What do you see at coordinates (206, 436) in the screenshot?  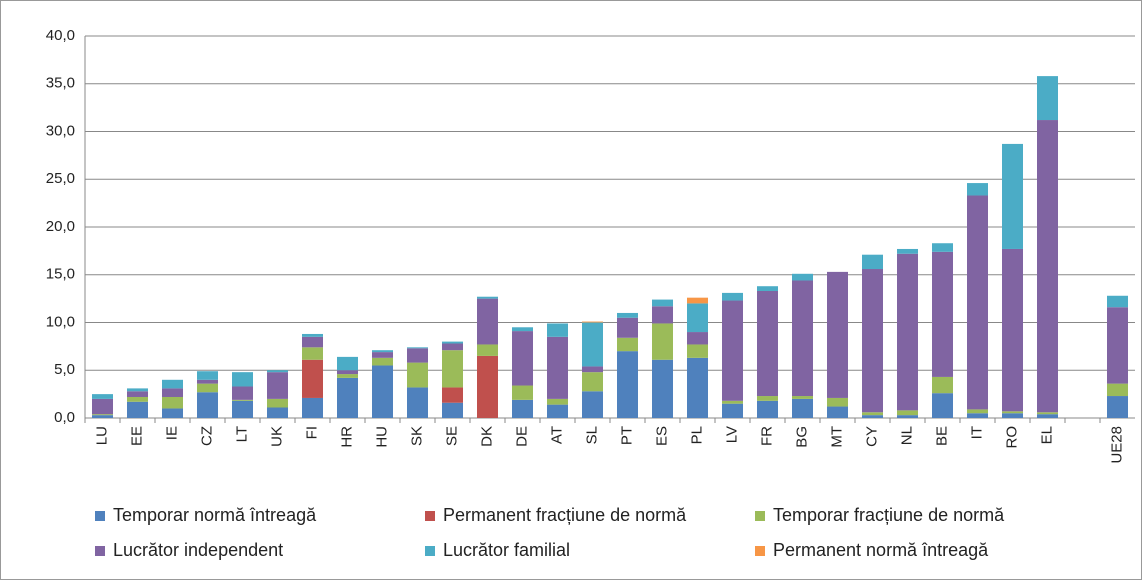 I see `x-tick-label: CZ` at bounding box center [206, 436].